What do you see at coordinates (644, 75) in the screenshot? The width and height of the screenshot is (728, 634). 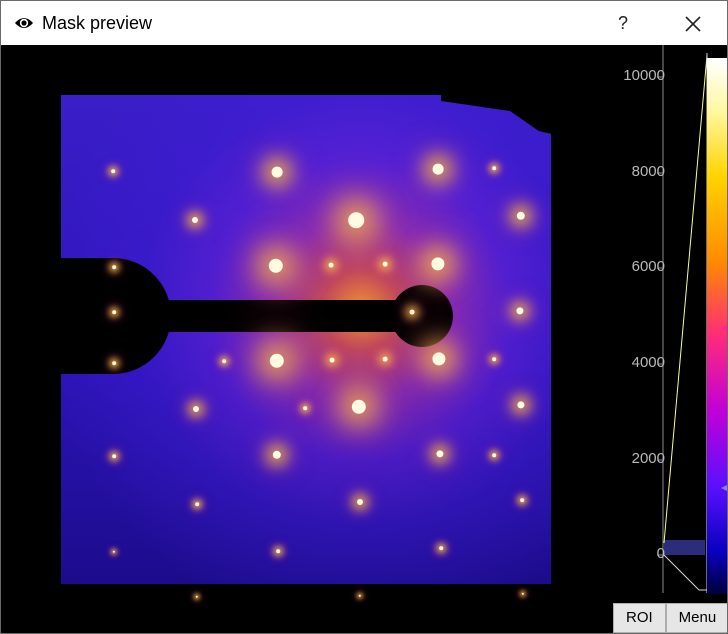 I see `colorbar-tick-10000: 10000` at bounding box center [644, 75].